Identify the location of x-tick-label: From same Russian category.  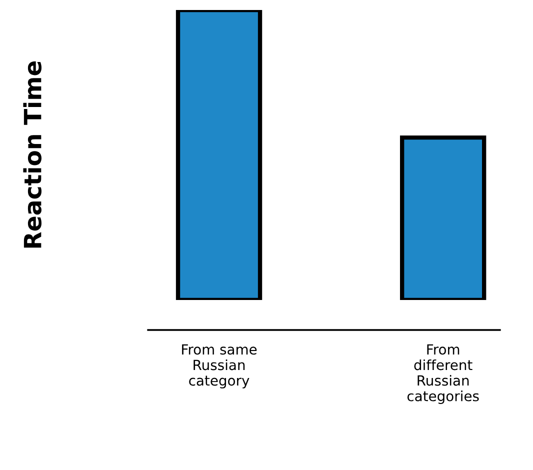
(219, 366).